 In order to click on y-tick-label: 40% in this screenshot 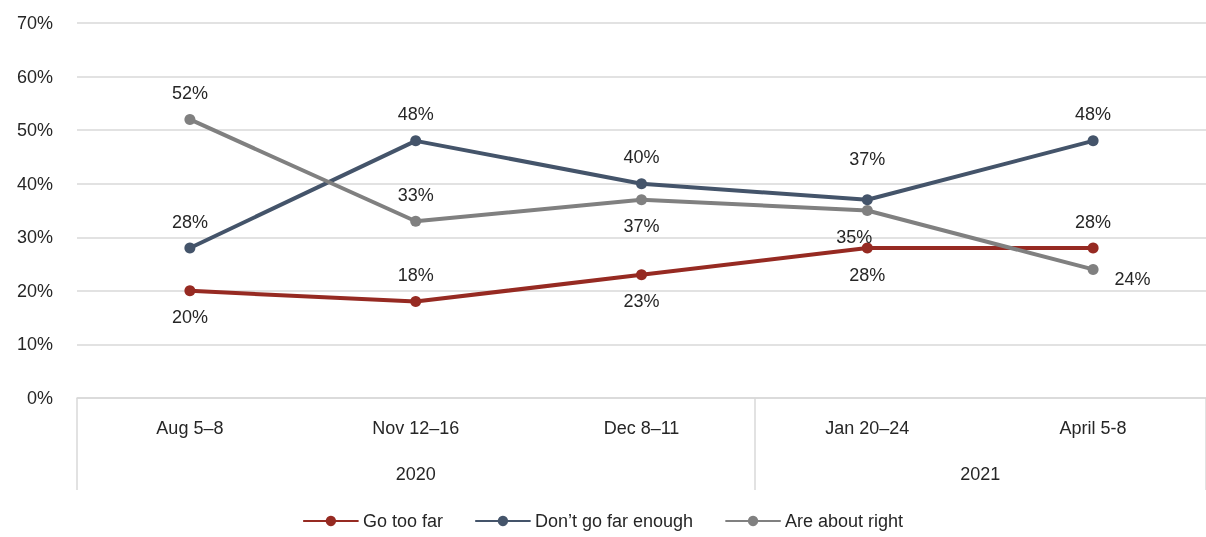, I will do `click(34, 183)`.